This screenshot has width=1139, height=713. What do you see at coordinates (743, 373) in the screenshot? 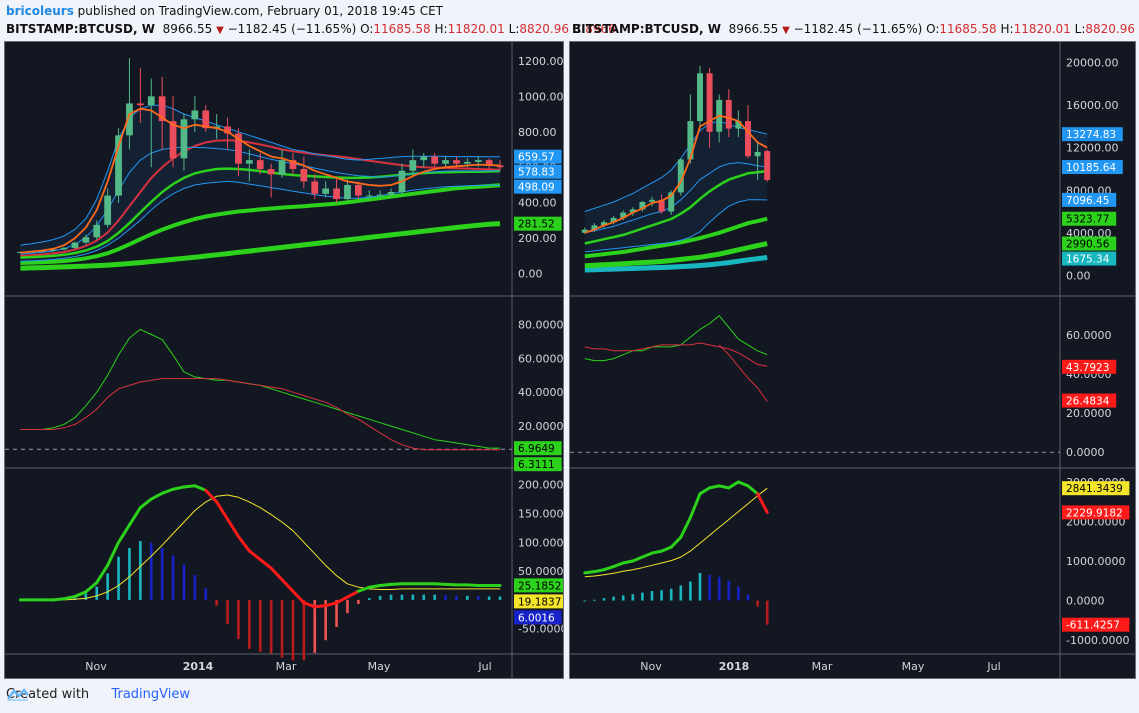
I see `dmi-second-red-line` at bounding box center [743, 373].